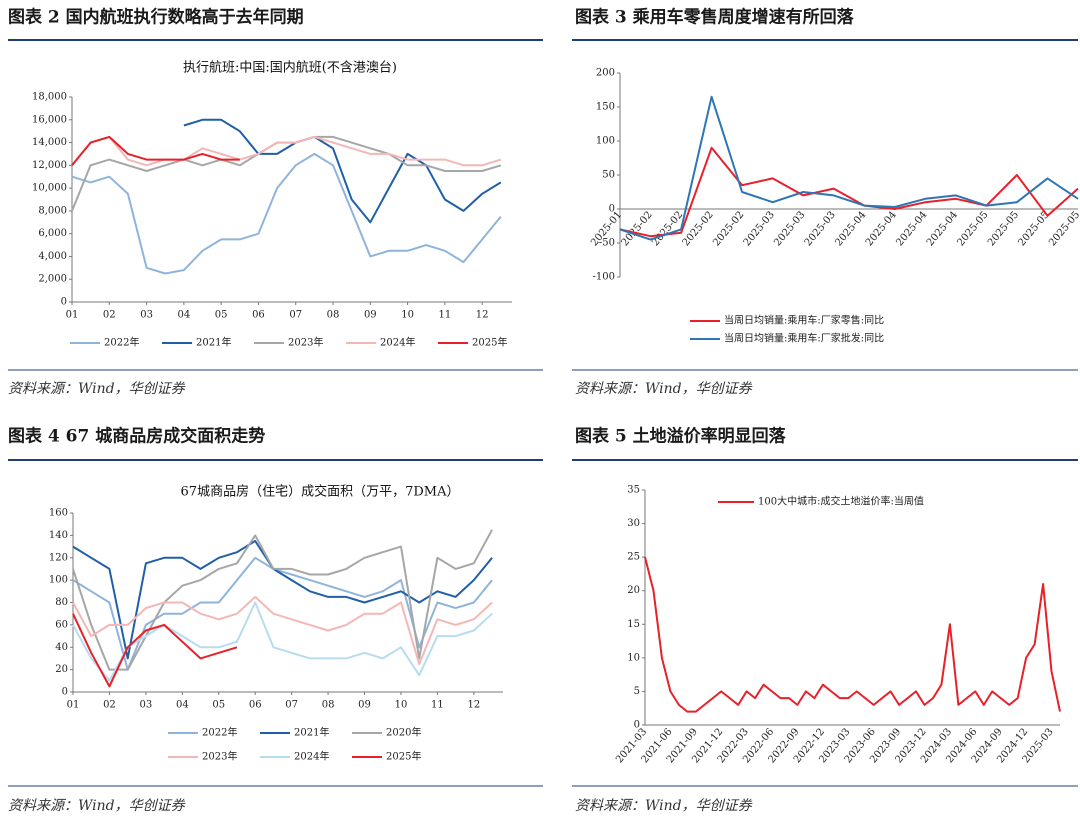 The image size is (1080, 830). What do you see at coordinates (52, 233) in the screenshot?
I see `y-tick-label: 6,000` at bounding box center [52, 233].